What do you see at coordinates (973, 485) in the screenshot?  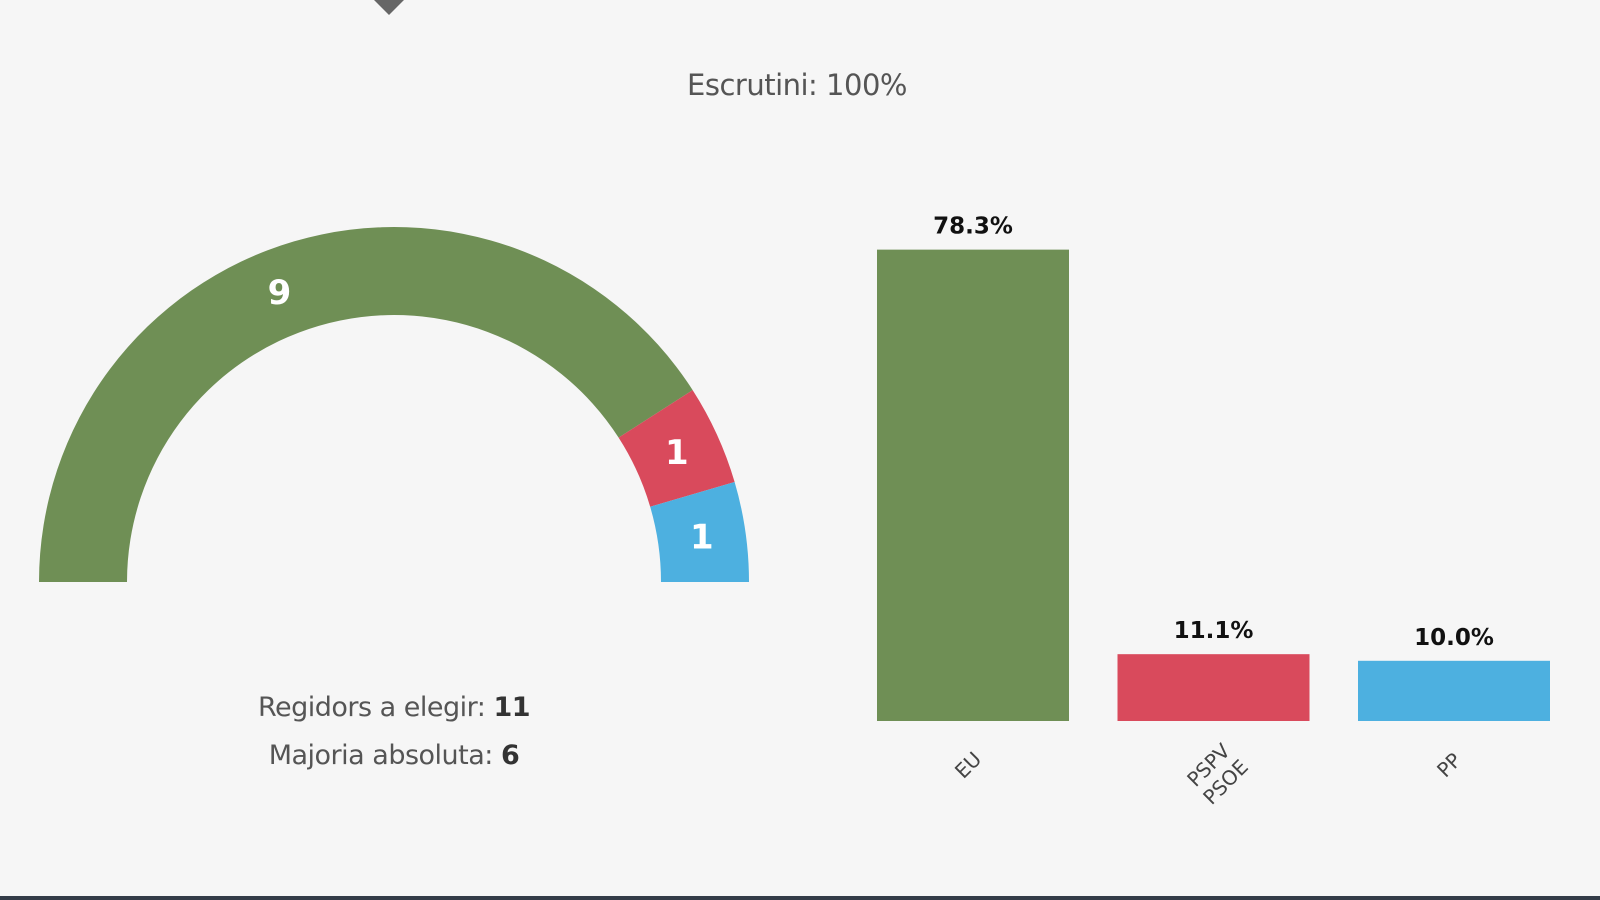 I see `vote-bar-eu` at bounding box center [973, 485].